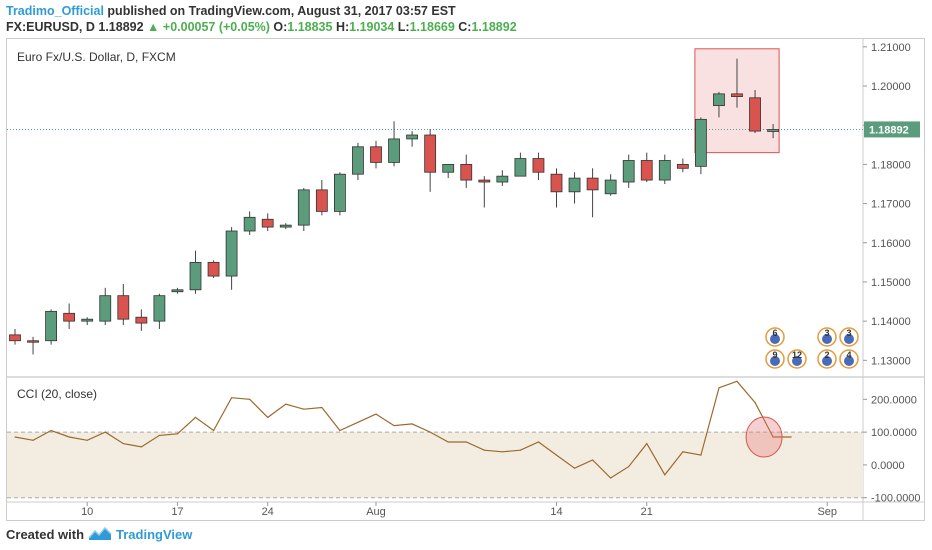 This screenshot has height=550, width=932. What do you see at coordinates (891, 165) in the screenshot?
I see `price-tick-label: 1.18000` at bounding box center [891, 165].